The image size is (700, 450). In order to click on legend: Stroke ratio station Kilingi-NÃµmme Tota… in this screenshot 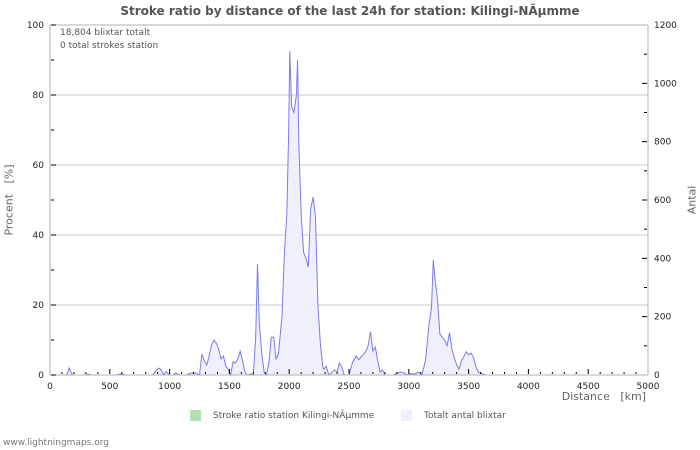, I will do `click(350, 418)`.